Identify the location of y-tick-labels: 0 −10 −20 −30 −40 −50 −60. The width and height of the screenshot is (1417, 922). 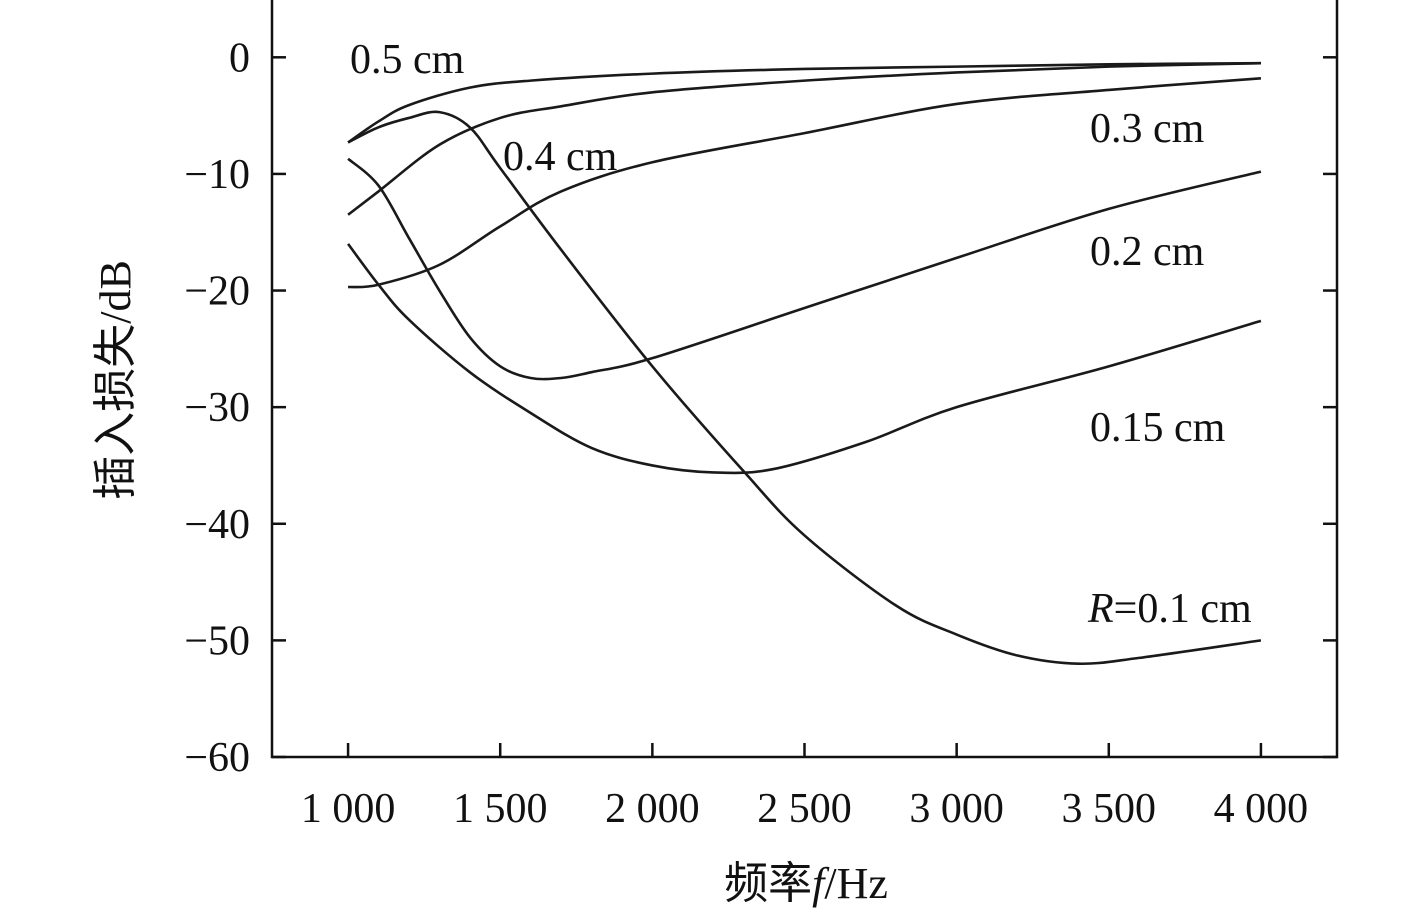
(217, 408).